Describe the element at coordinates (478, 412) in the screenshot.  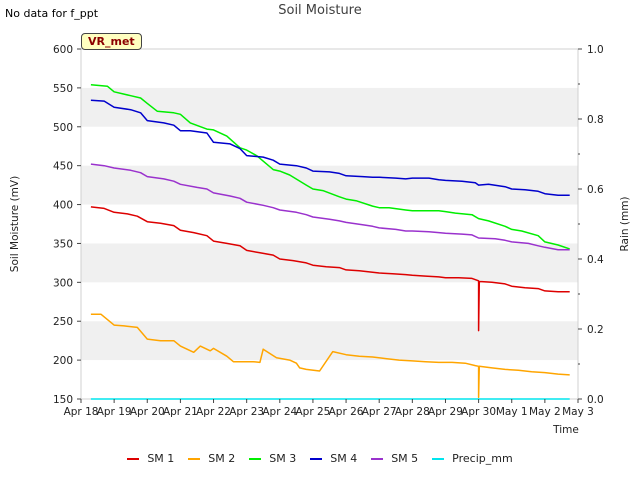
I see `x-tick-label: Apr 30` at that location.